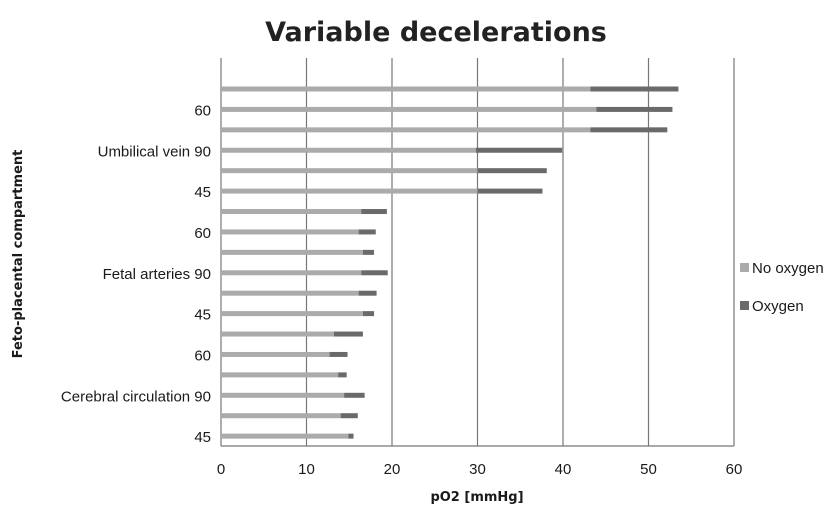  What do you see at coordinates (563, 469) in the screenshot?
I see `x-tick-label: 40` at bounding box center [563, 469].